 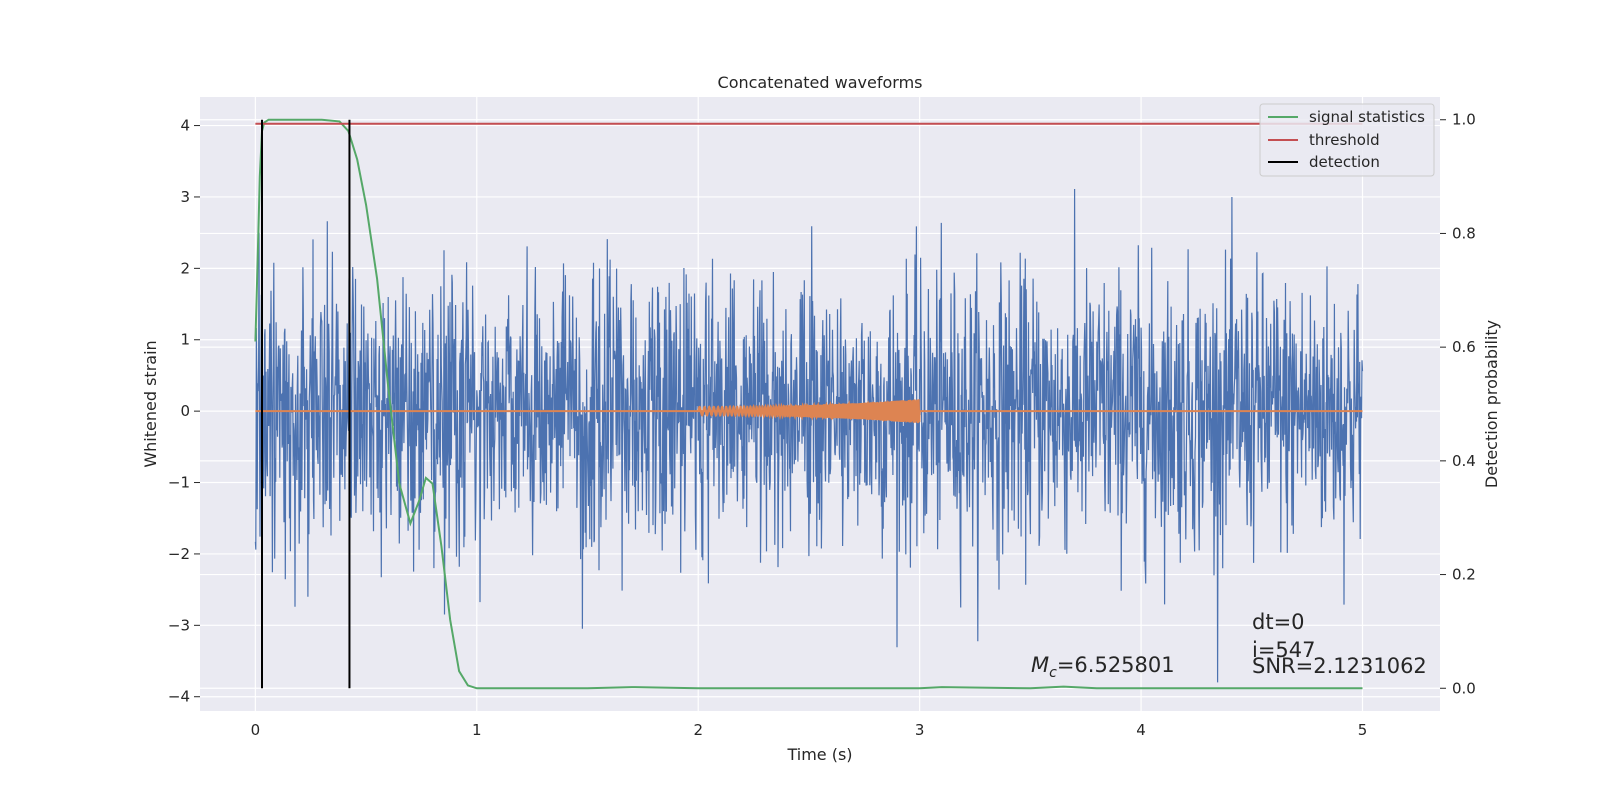 I want to click on y-right-tick-labels: 0.0 0.2 0.4 0.6 0.8 1.0, so click(x=1464, y=404).